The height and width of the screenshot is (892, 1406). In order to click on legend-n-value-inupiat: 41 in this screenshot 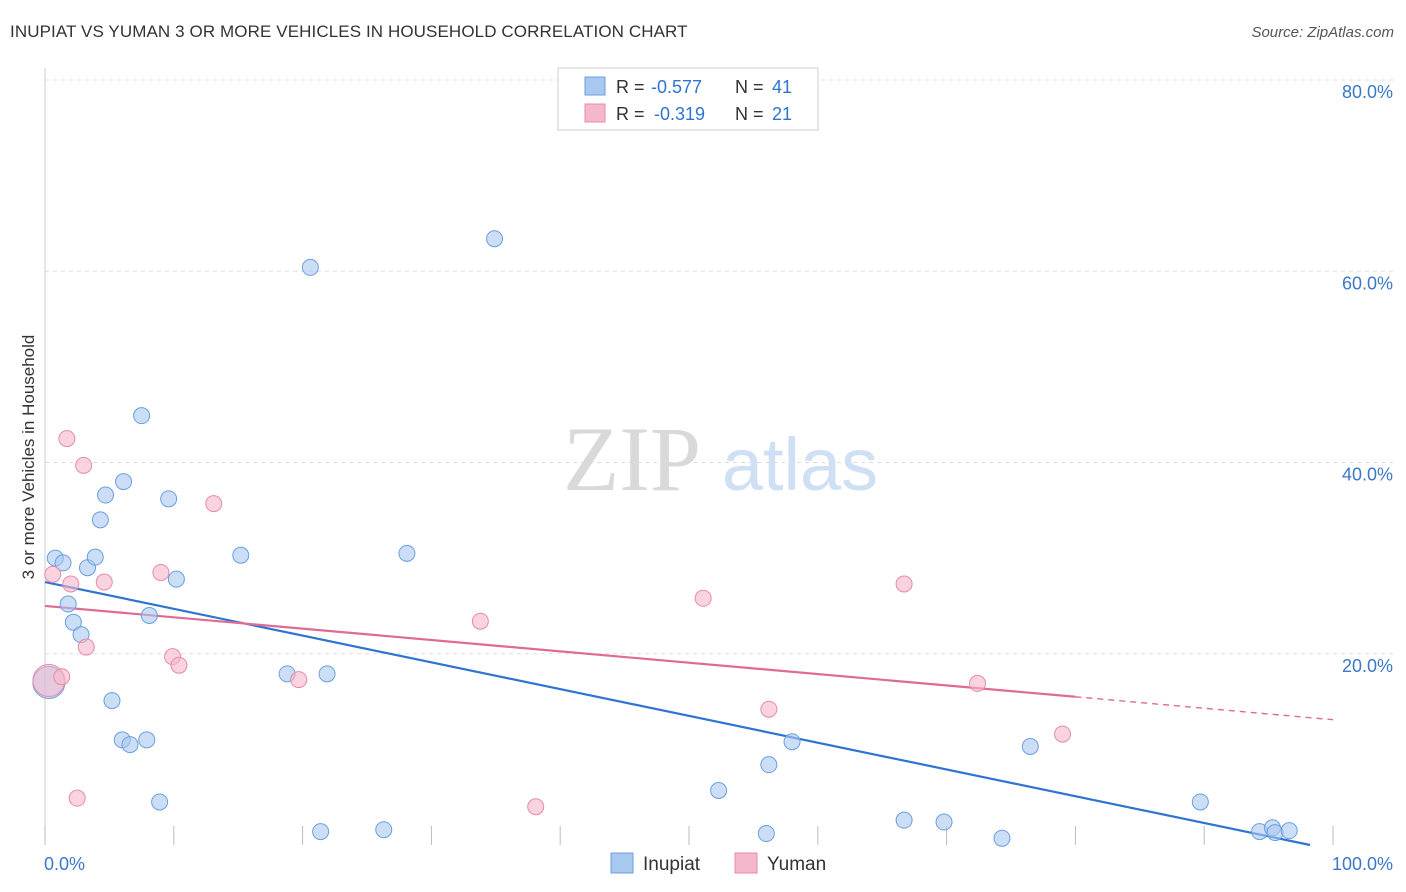, I will do `click(782, 87)`.